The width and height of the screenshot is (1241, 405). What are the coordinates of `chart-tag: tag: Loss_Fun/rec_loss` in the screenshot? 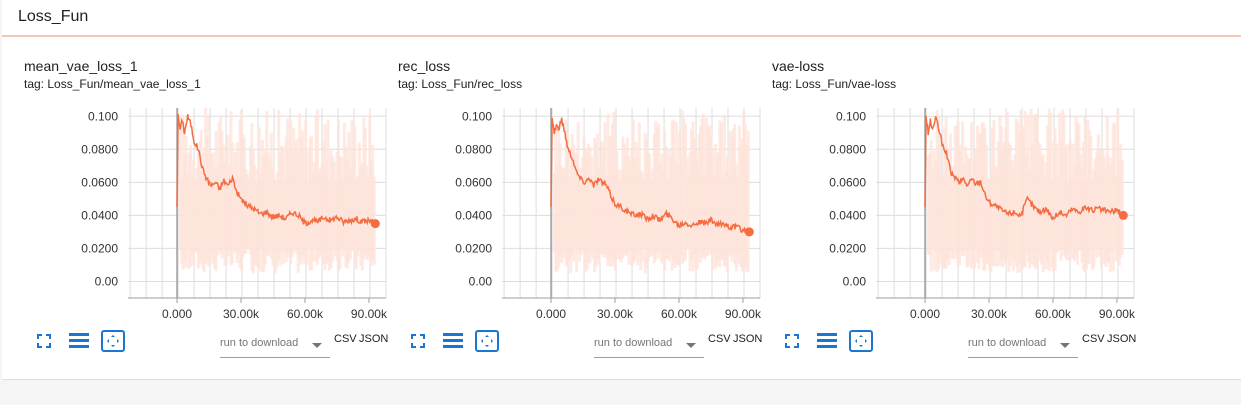 It's located at (460, 84).